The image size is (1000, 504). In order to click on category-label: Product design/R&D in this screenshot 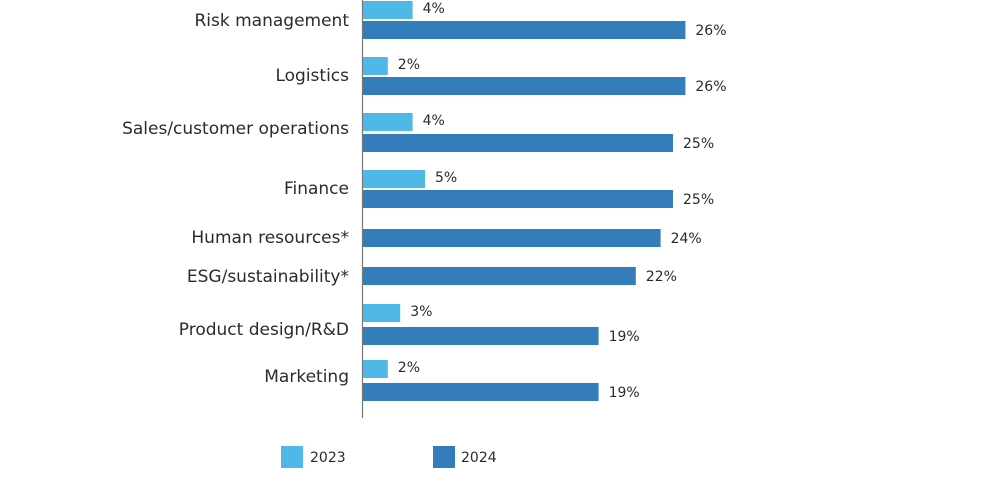, I will do `click(264, 330)`.